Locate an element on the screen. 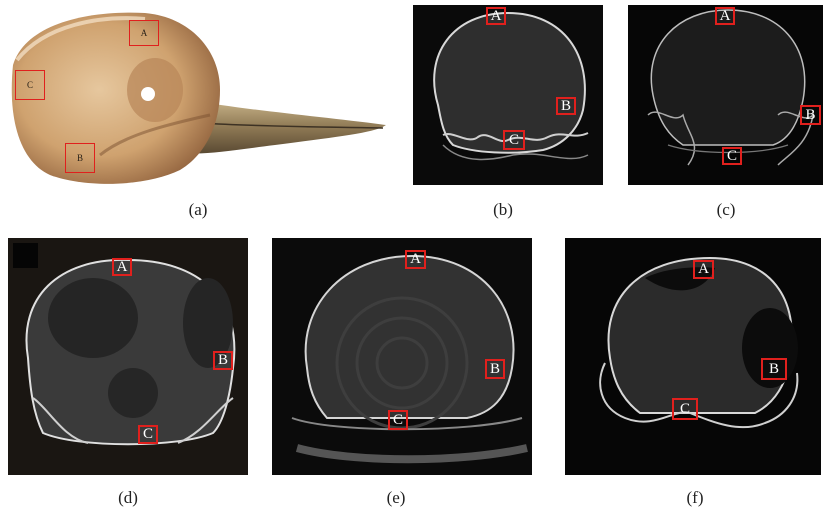 This screenshot has height=515, width=825. marker-f-C: C is located at coordinates (685, 409).